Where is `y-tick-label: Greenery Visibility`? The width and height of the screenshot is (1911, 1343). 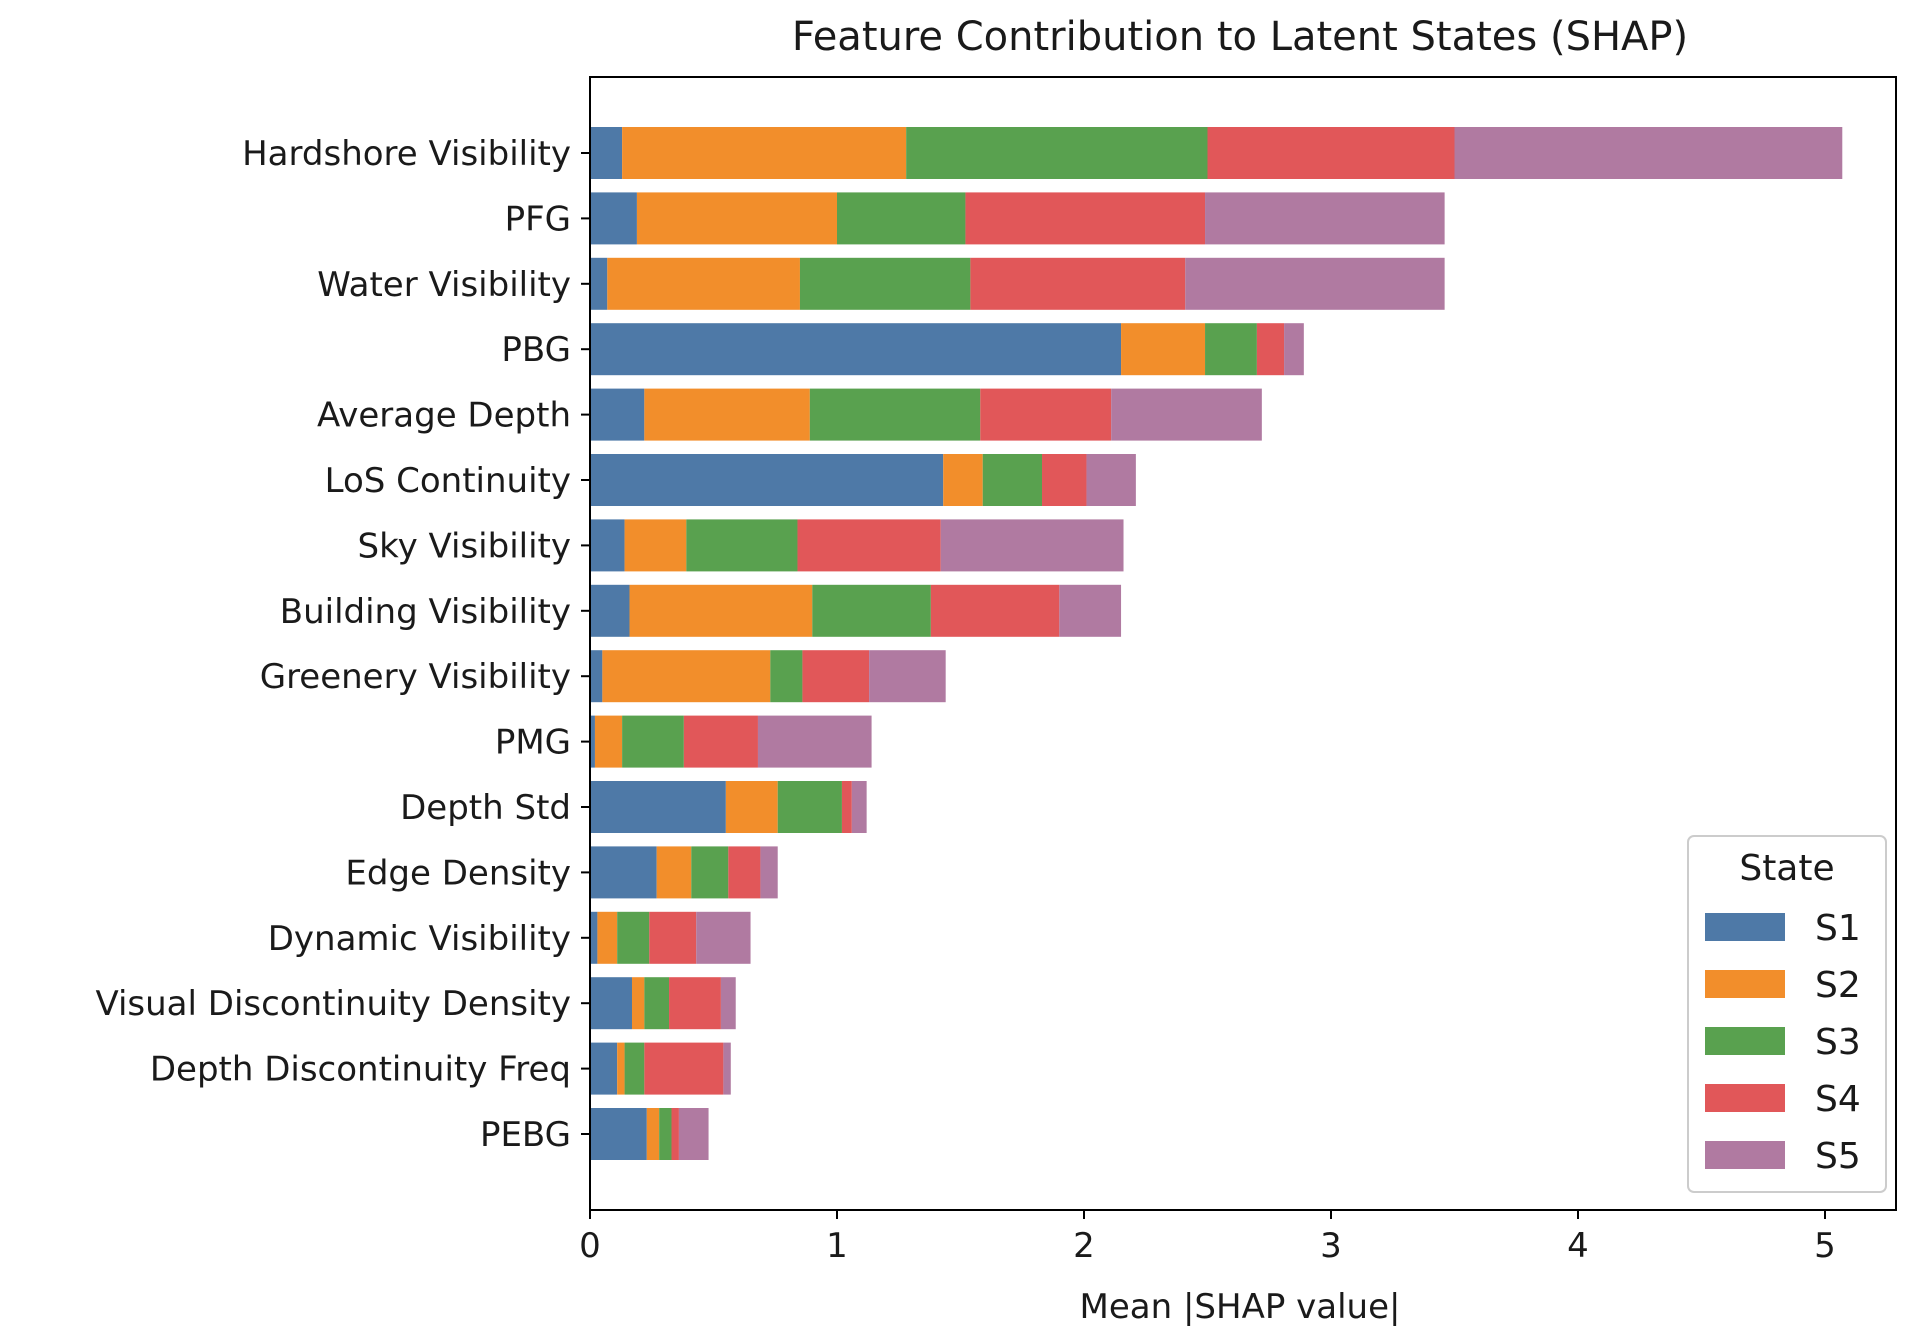
y-tick-label: Greenery Visibility is located at coordinates (415, 677).